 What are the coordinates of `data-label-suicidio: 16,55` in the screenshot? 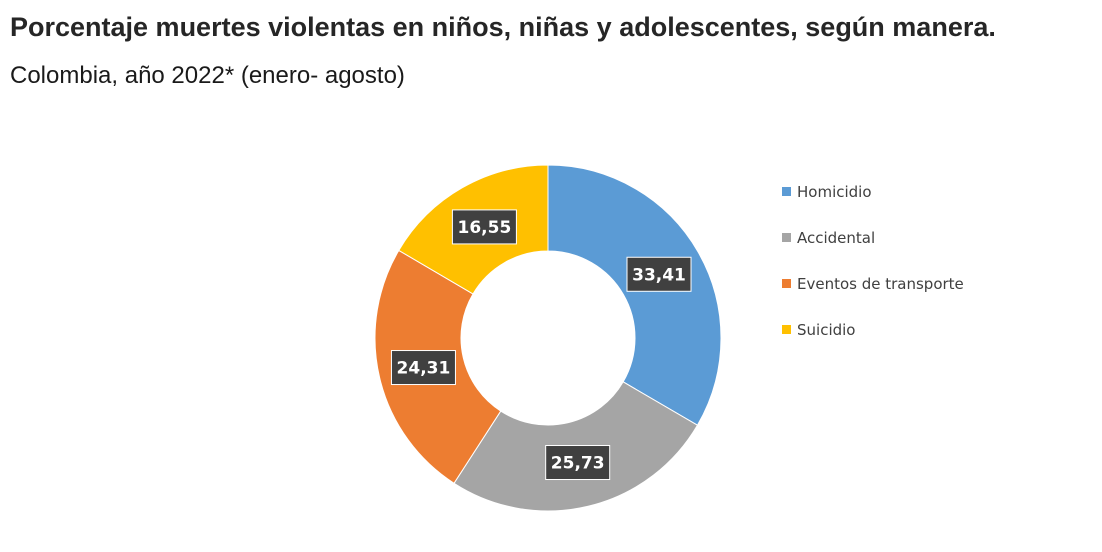 It's located at (484, 227).